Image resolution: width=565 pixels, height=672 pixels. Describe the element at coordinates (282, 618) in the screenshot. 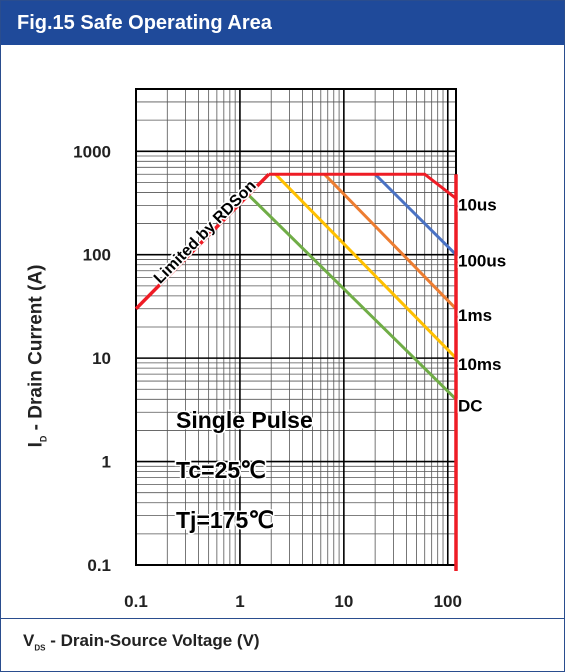

I see `footer-divider` at that location.